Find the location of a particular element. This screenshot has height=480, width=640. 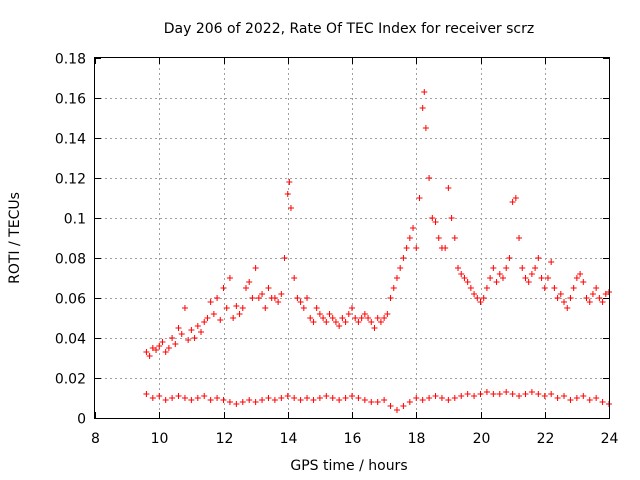

x-tick-label: 16 is located at coordinates (353, 439).